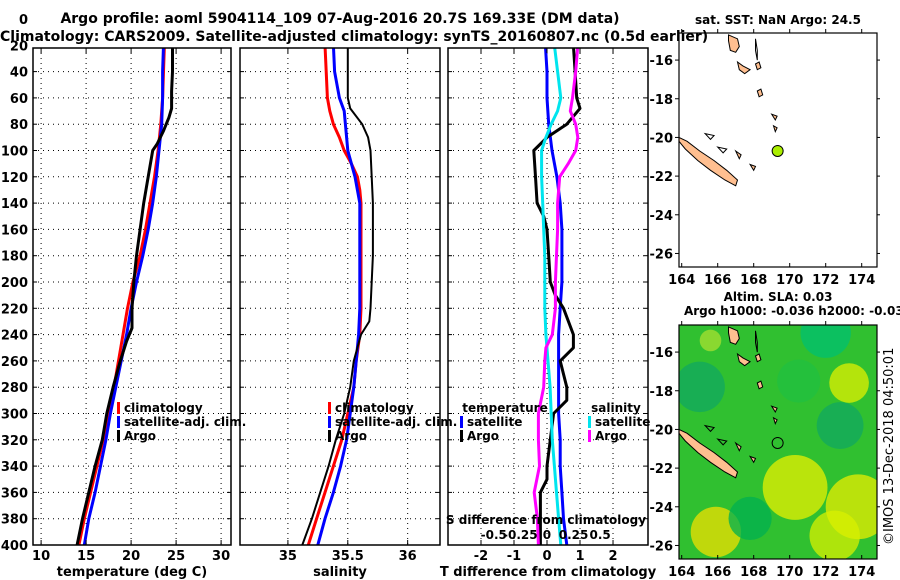 This screenshot has height=580, width=900. Describe the element at coordinates (14, 467) in the screenshot. I see `y-tick-label-depth: 340` at that location.